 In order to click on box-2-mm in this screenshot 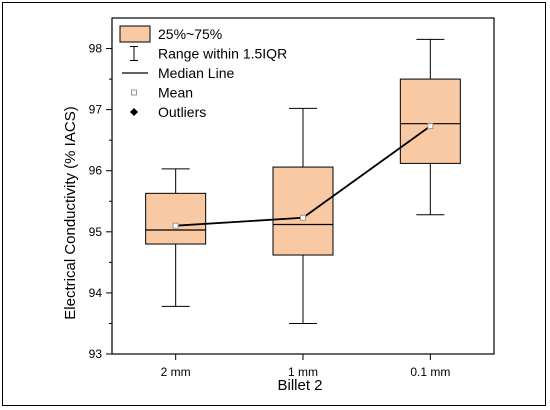, I will do `click(176, 237)`.